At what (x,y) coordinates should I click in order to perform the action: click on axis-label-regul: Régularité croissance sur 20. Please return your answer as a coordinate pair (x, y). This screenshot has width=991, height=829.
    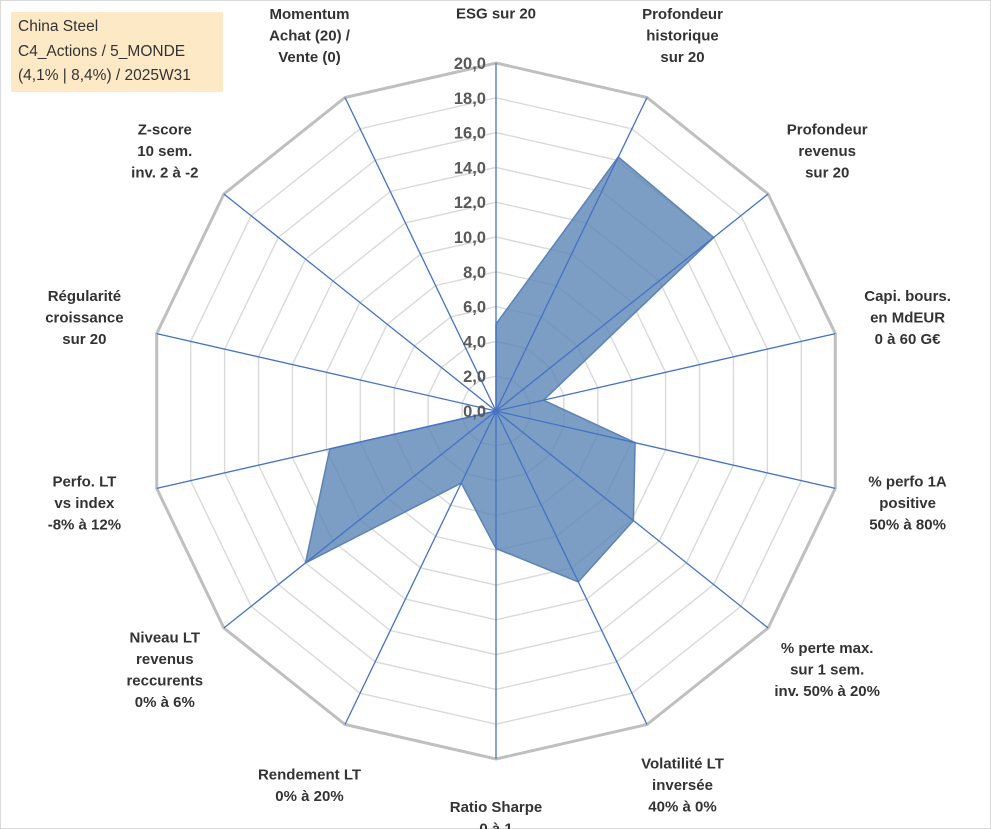
    Looking at the image, I should click on (84, 318).